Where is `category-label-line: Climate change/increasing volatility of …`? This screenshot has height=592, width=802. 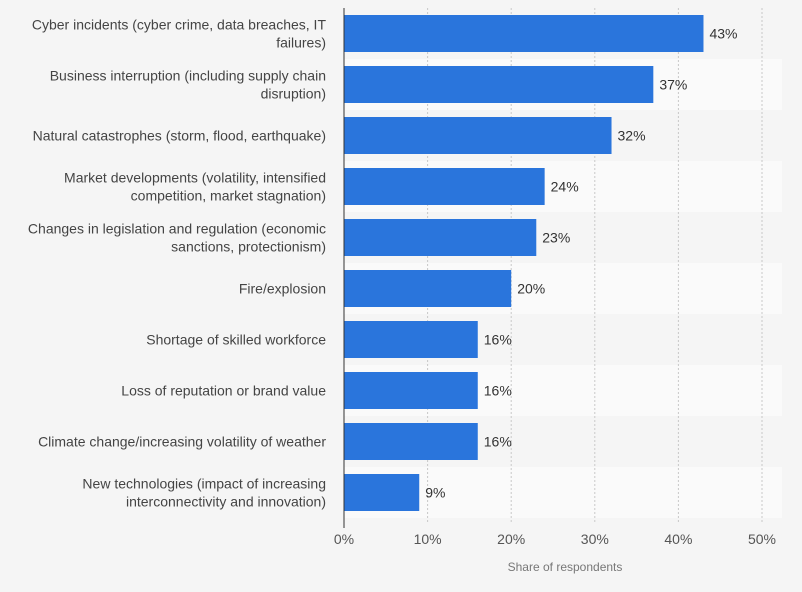
category-label-line: Climate change/increasing volatility of … is located at coordinates (182, 442).